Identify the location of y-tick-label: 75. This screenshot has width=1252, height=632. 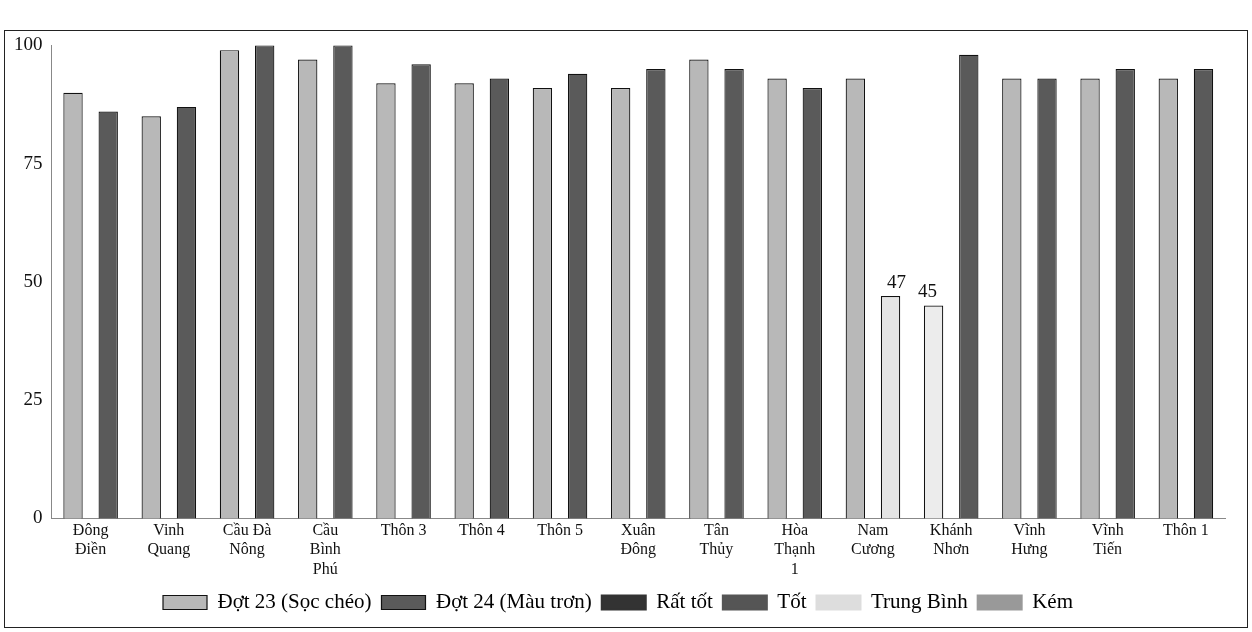
(33, 162).